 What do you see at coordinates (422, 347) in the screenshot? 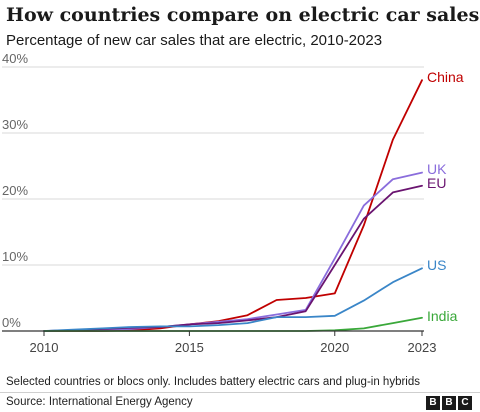
I see `x-tick-label: 2023` at bounding box center [422, 347].